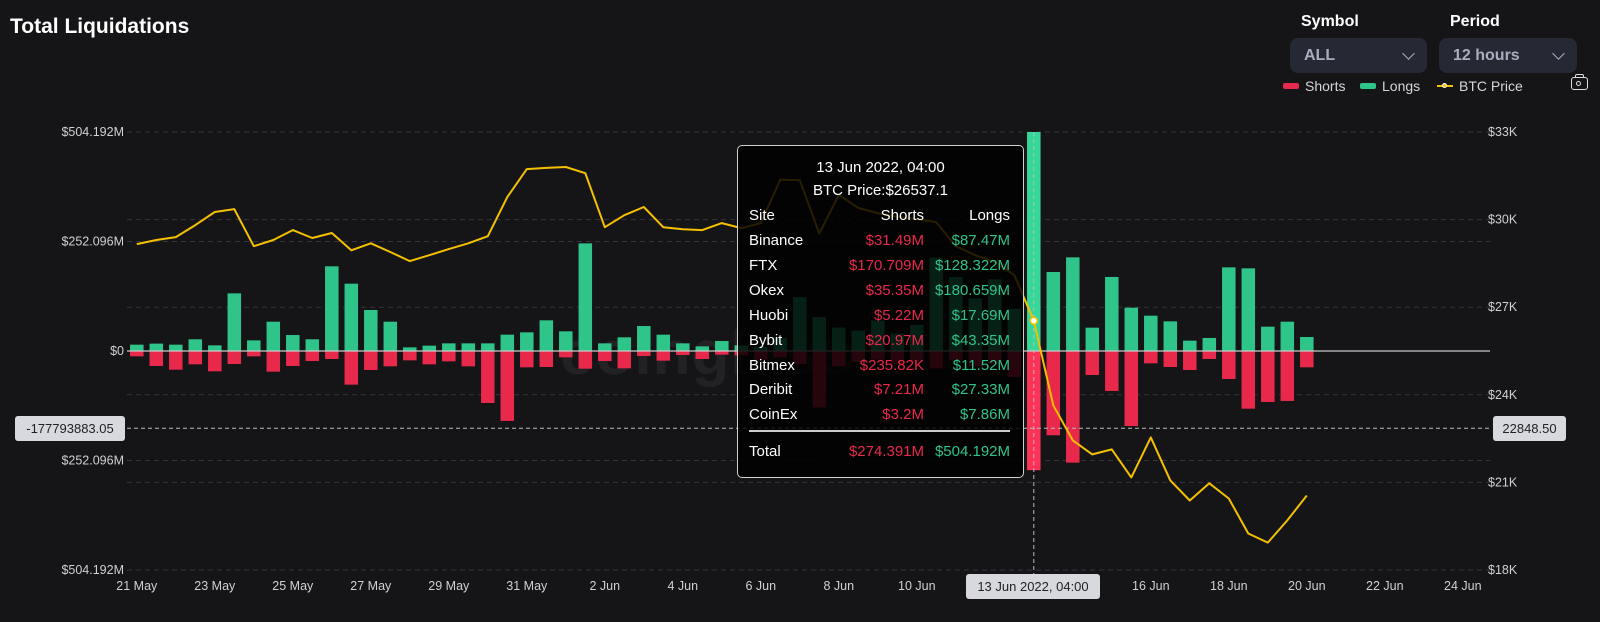 The height and width of the screenshot is (622, 1600). I want to click on legend-shorts: Shorts, so click(1314, 86).